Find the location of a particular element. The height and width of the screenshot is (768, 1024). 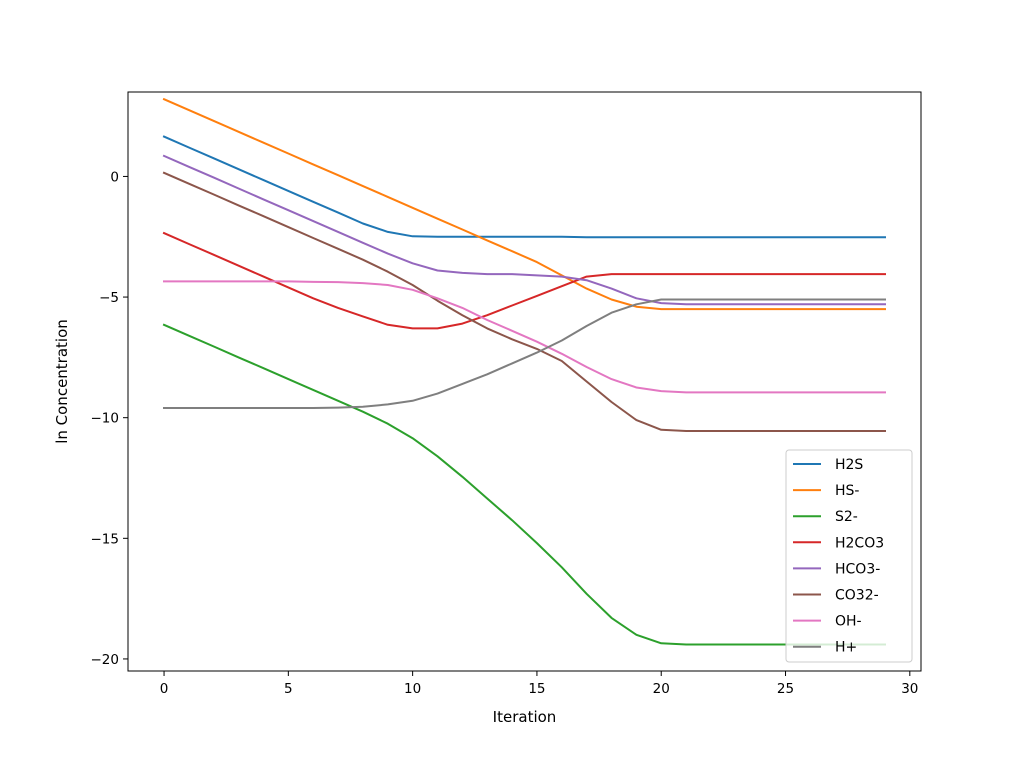

x-axis-label: Iteration is located at coordinates (525, 717).